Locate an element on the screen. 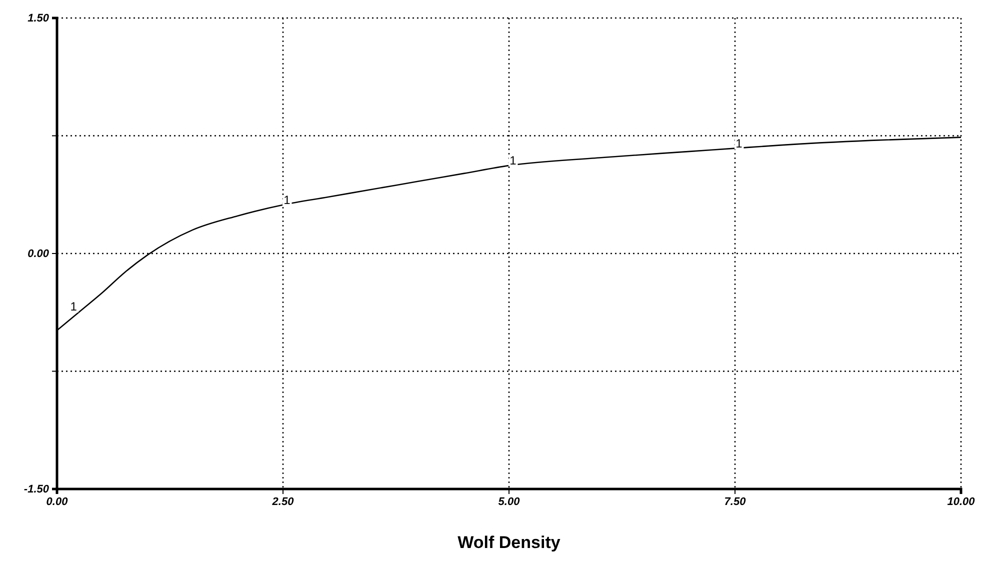 This screenshot has height=573, width=983. x-tick-label: 2.50 is located at coordinates (283, 502).